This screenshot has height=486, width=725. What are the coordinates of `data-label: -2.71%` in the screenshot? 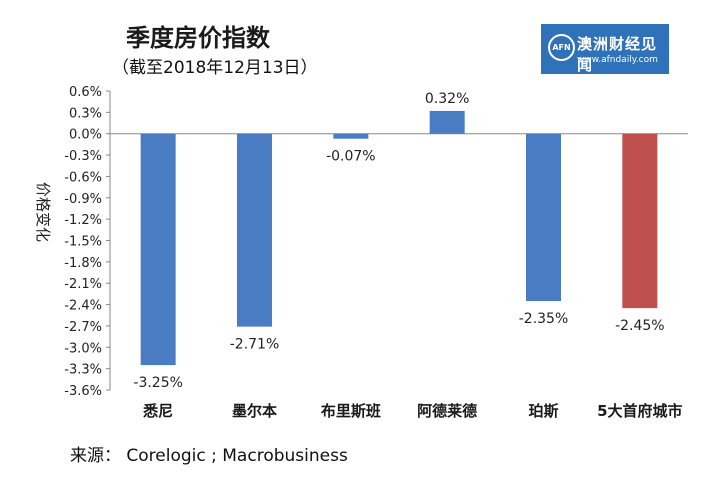 It's located at (255, 345).